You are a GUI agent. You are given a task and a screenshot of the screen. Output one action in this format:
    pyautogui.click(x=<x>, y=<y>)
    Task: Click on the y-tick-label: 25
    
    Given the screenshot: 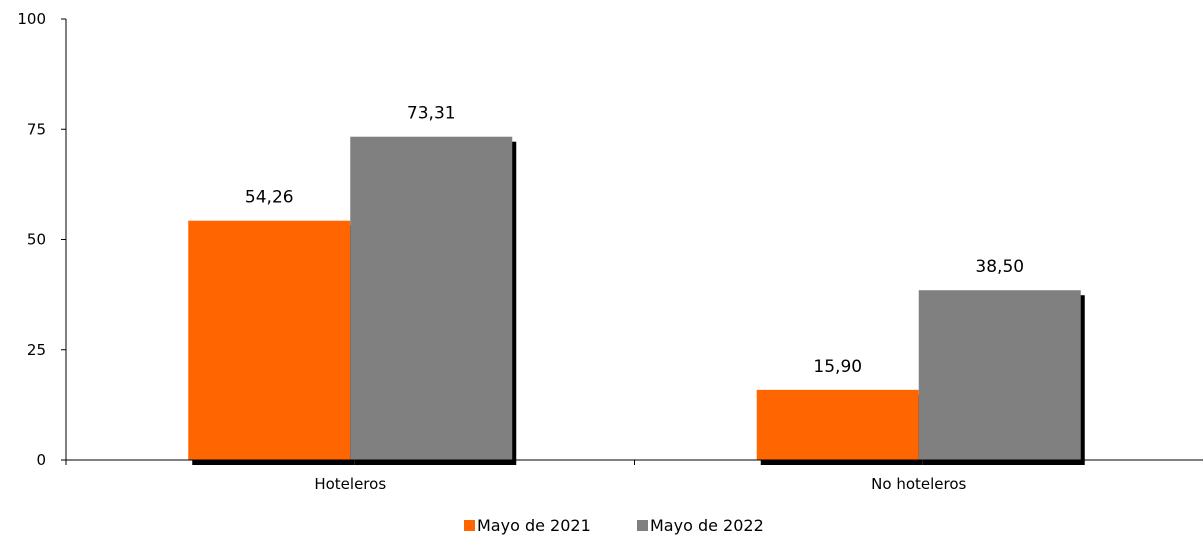 What is the action you would take?
    pyautogui.click(x=36, y=350)
    